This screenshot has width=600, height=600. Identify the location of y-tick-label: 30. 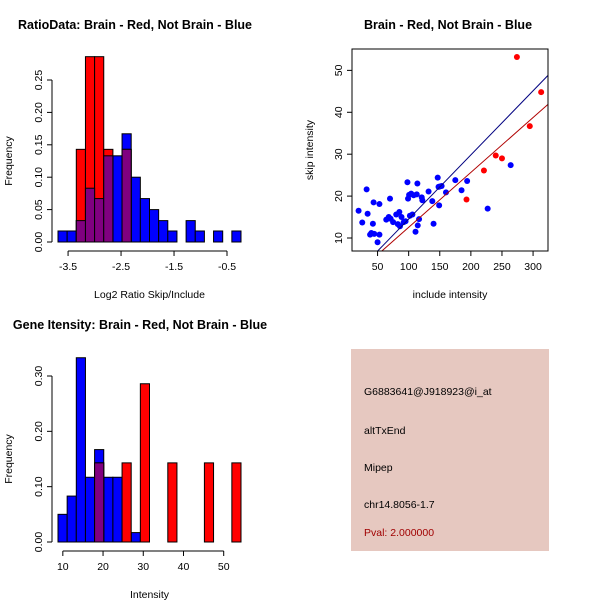
(339, 154).